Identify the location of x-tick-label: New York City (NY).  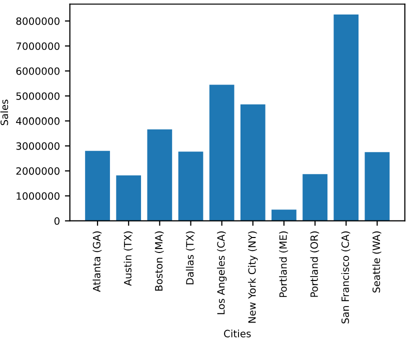
(253, 277).